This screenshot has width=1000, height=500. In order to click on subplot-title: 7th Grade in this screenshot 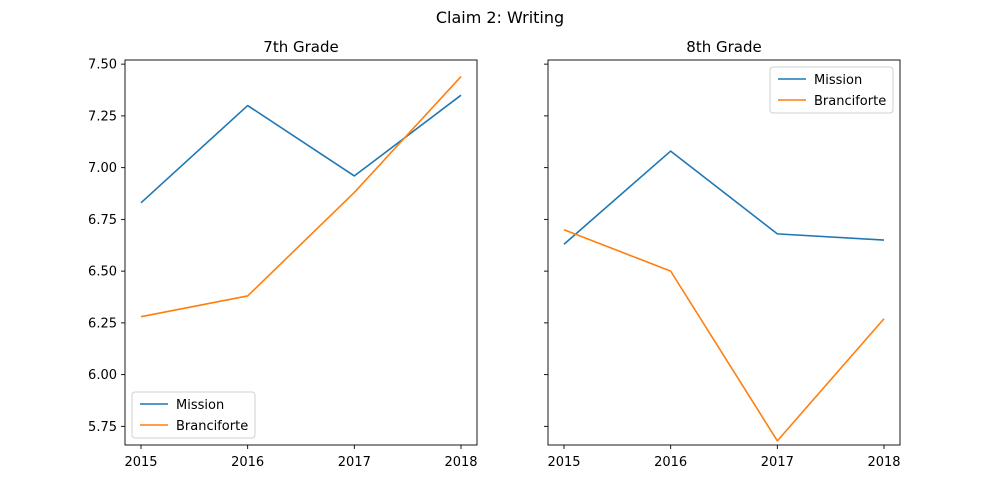, I will do `click(300, 47)`.